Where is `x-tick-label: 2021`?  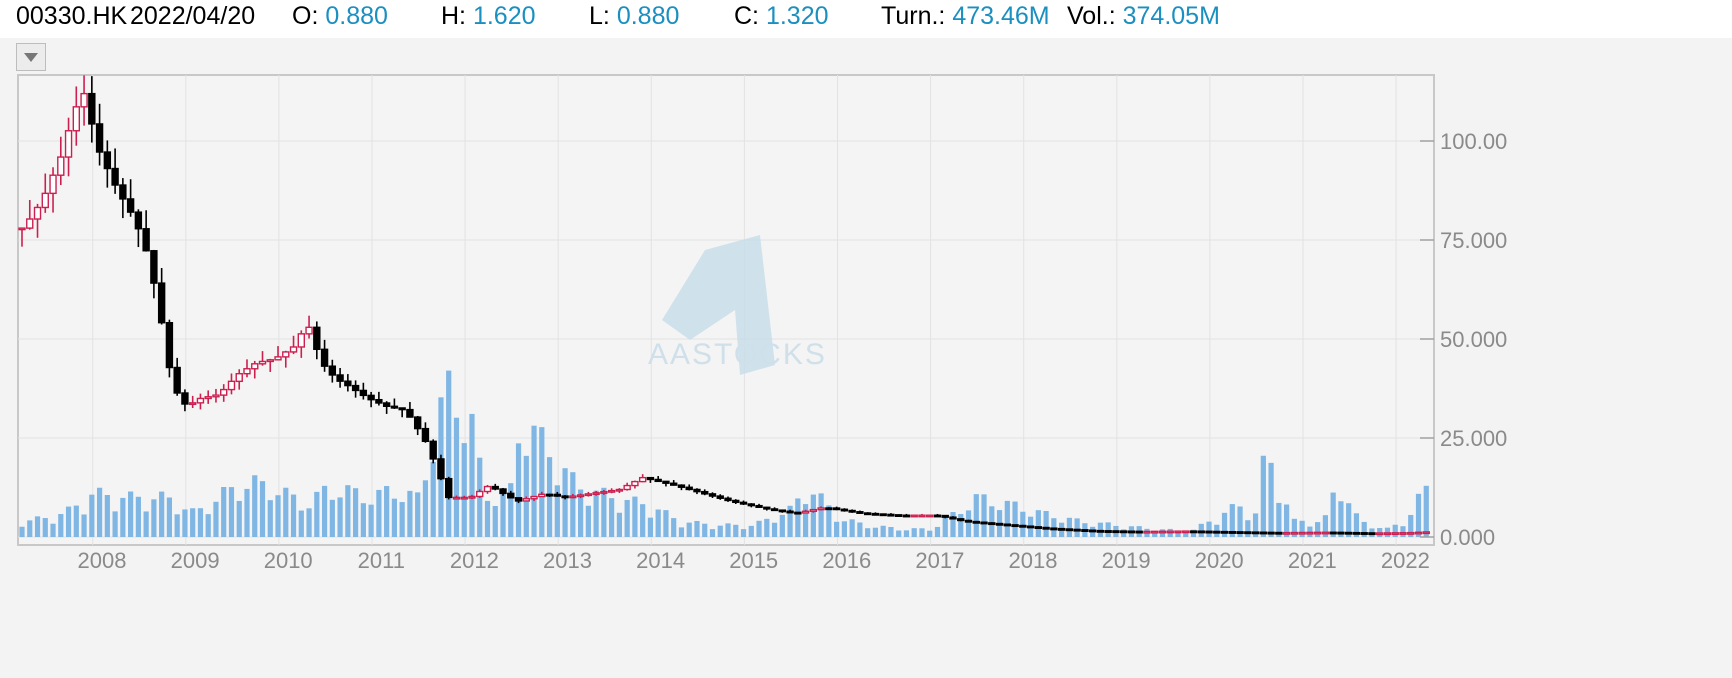 x-tick-label: 2021 is located at coordinates (1312, 560).